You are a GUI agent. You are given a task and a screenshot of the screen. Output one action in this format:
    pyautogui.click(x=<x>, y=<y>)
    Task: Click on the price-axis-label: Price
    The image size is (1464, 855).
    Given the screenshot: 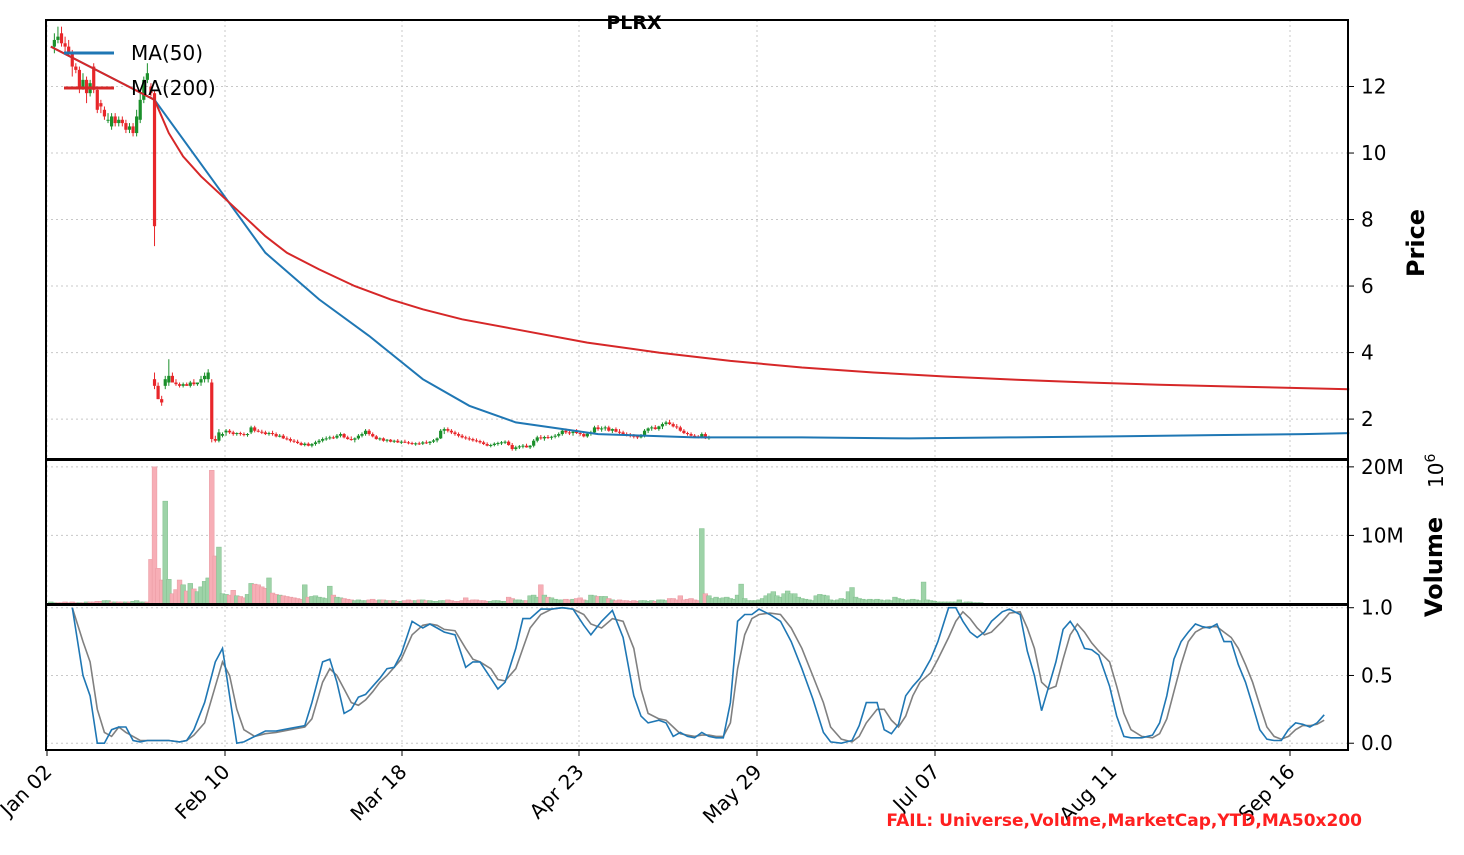 What is the action you would take?
    pyautogui.click(x=1416, y=243)
    